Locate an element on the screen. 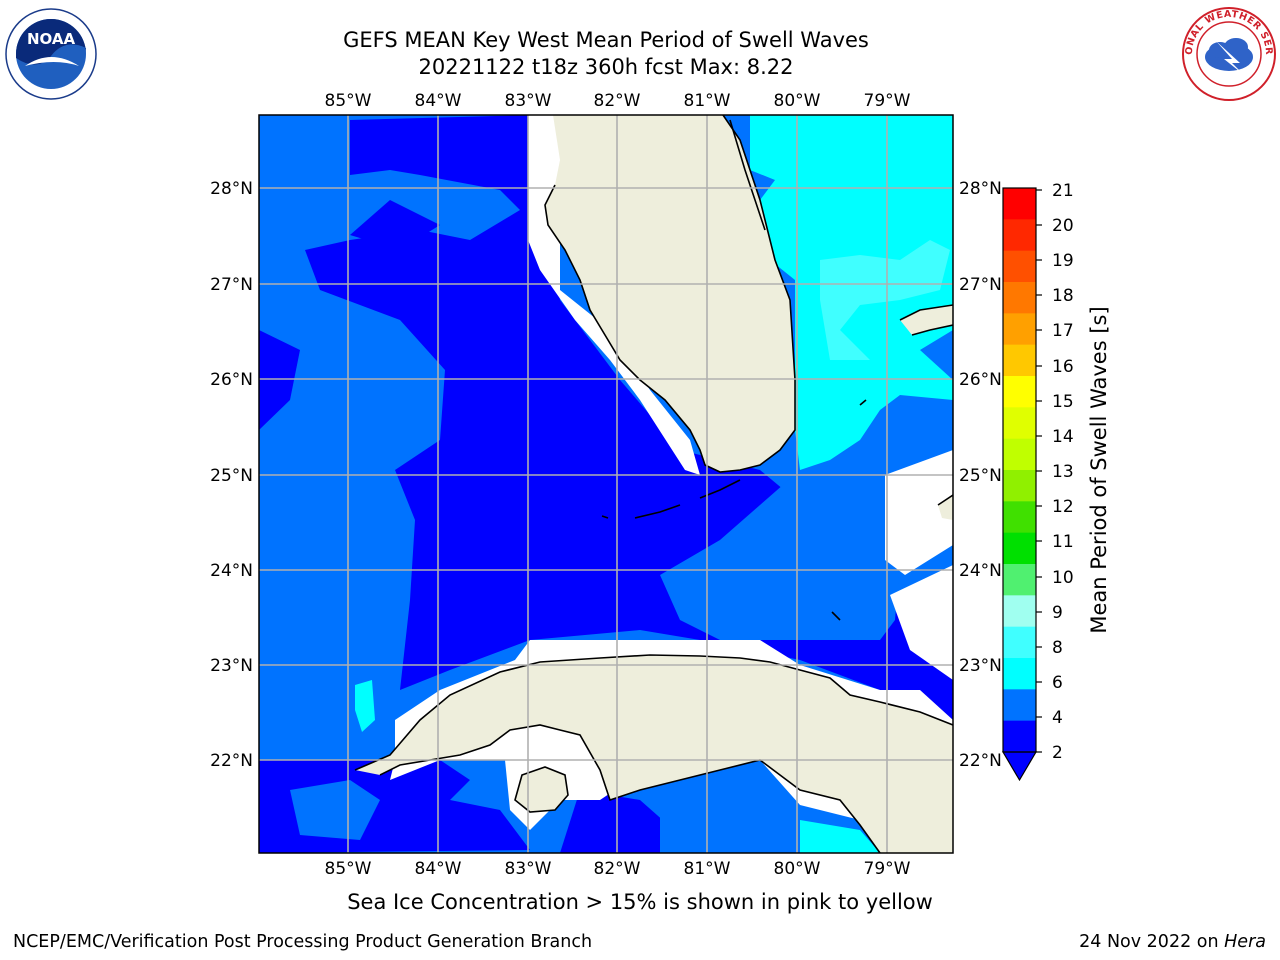 The image size is (1280, 960). colorbar-tick-label: 9 is located at coordinates (1057, 613).